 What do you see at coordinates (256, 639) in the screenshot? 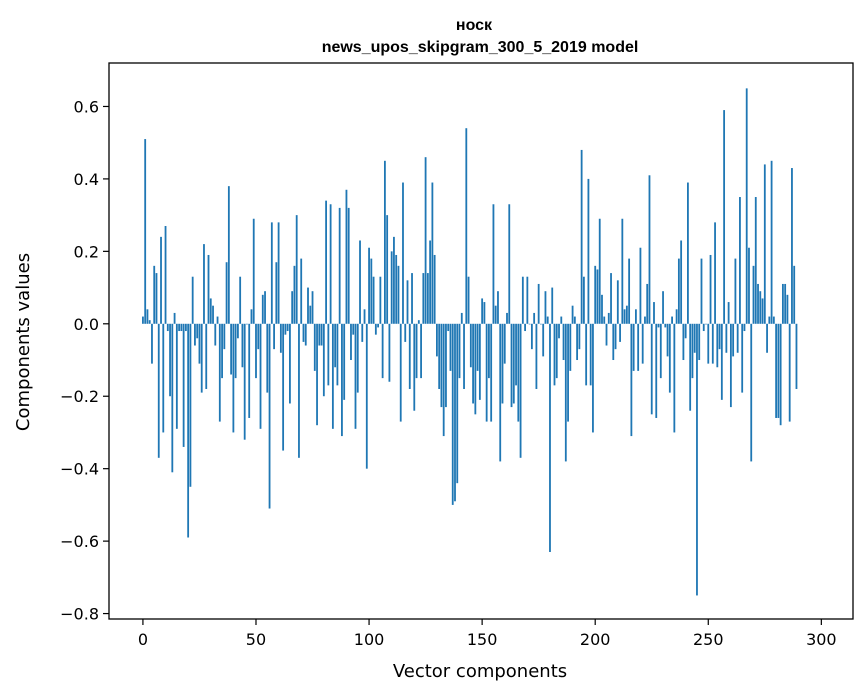
I see `x-tick-label: 50` at bounding box center [256, 639].